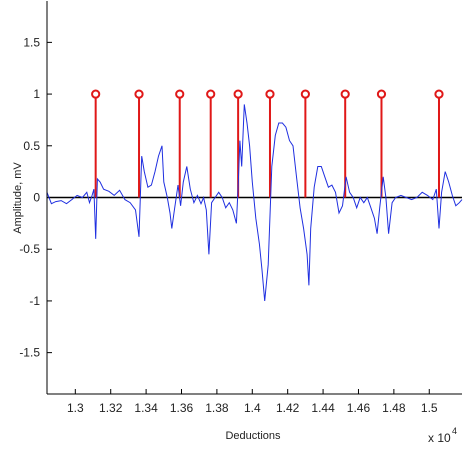 The width and height of the screenshot is (474, 459). I want to click on y-tick-label: 0.5, so click(31, 146).